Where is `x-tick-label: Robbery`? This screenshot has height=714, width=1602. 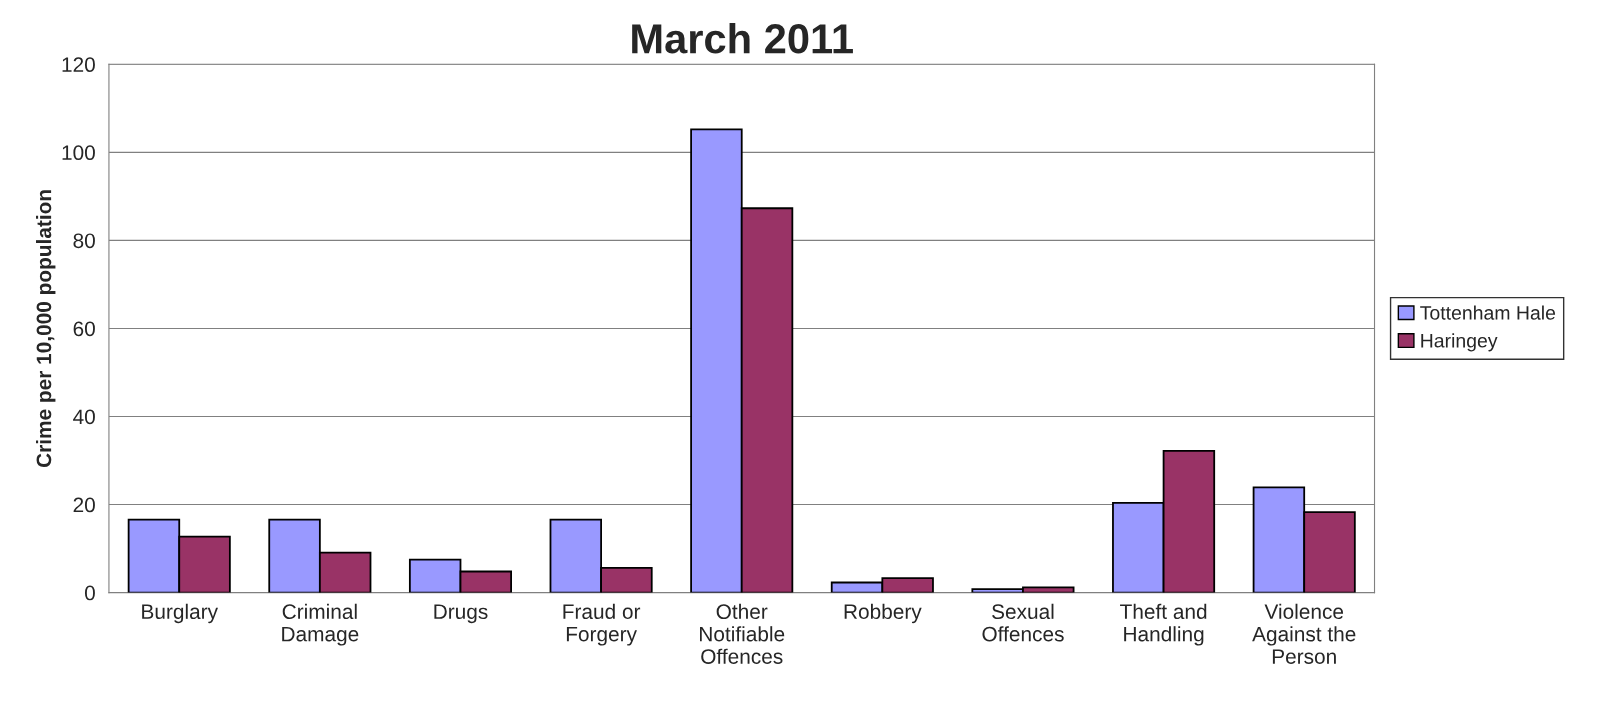 x-tick-label: Robbery is located at coordinates (883, 613).